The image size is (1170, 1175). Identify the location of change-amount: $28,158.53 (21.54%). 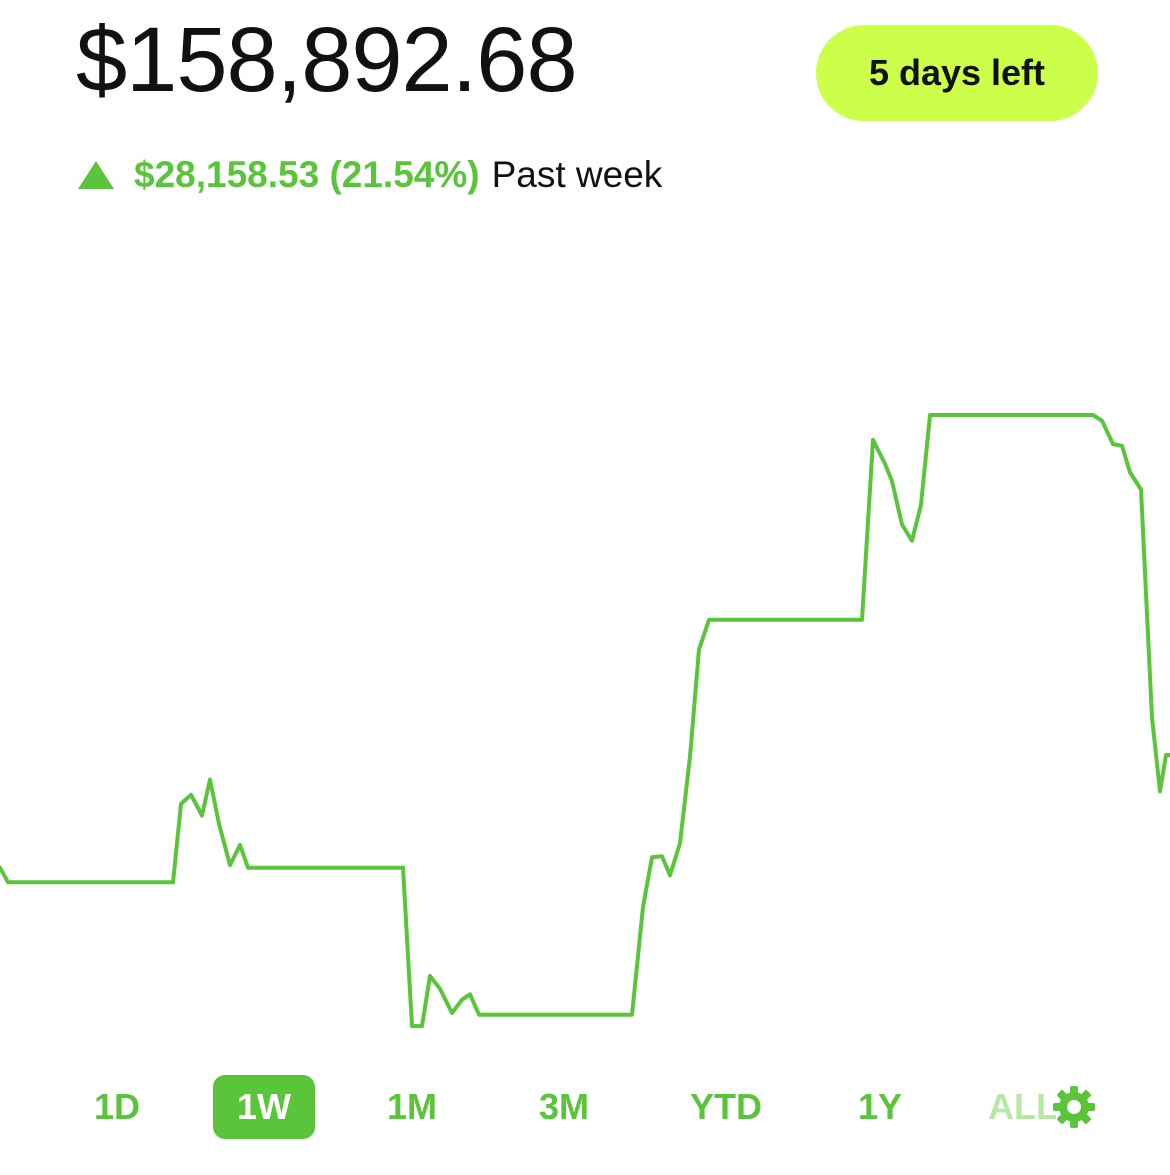
(307, 174).